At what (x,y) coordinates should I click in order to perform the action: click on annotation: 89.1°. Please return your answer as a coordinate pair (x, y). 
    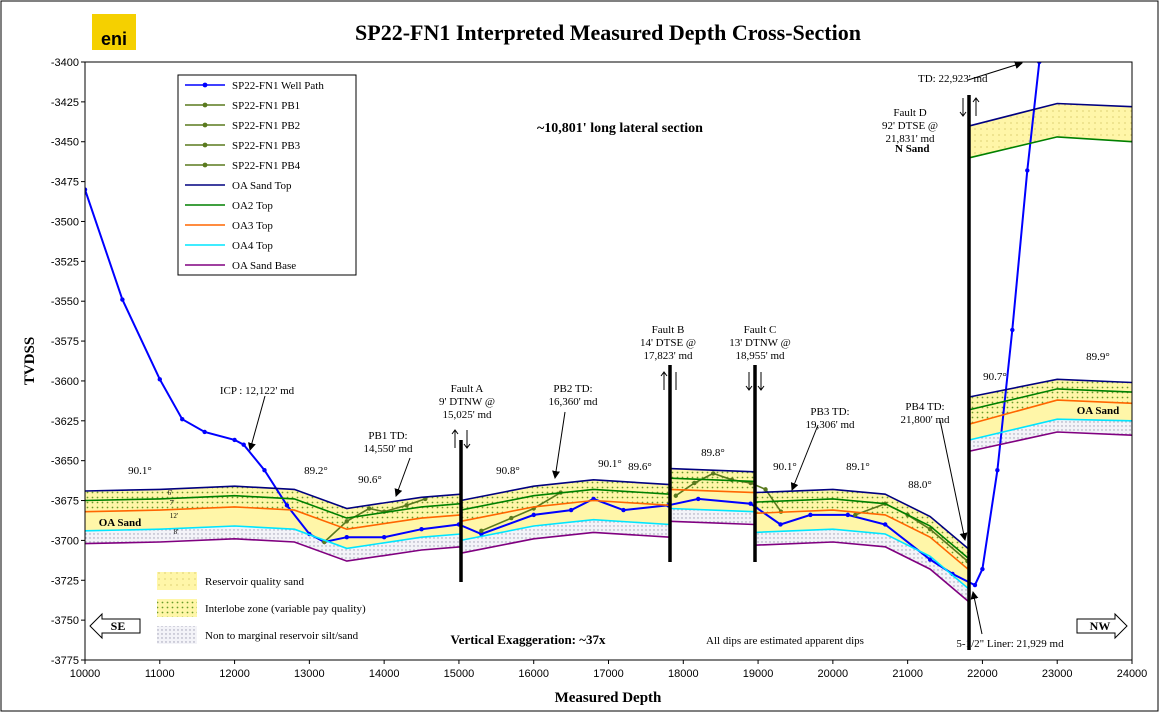
    Looking at the image, I should click on (858, 467).